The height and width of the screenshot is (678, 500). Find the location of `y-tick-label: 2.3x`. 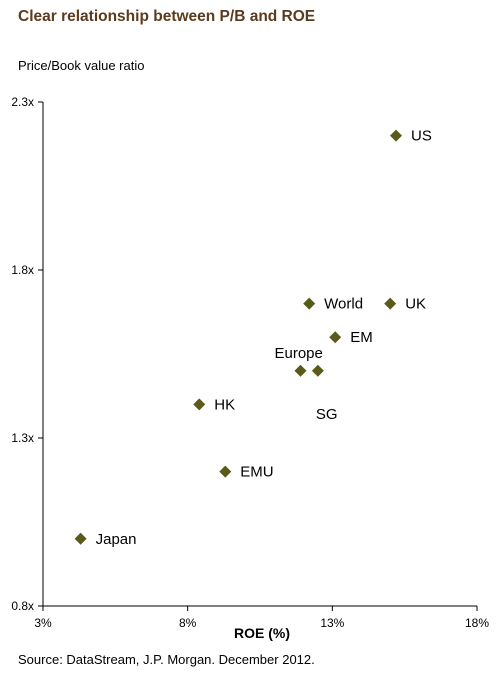

y-tick-label: 2.3x is located at coordinates (22, 102).